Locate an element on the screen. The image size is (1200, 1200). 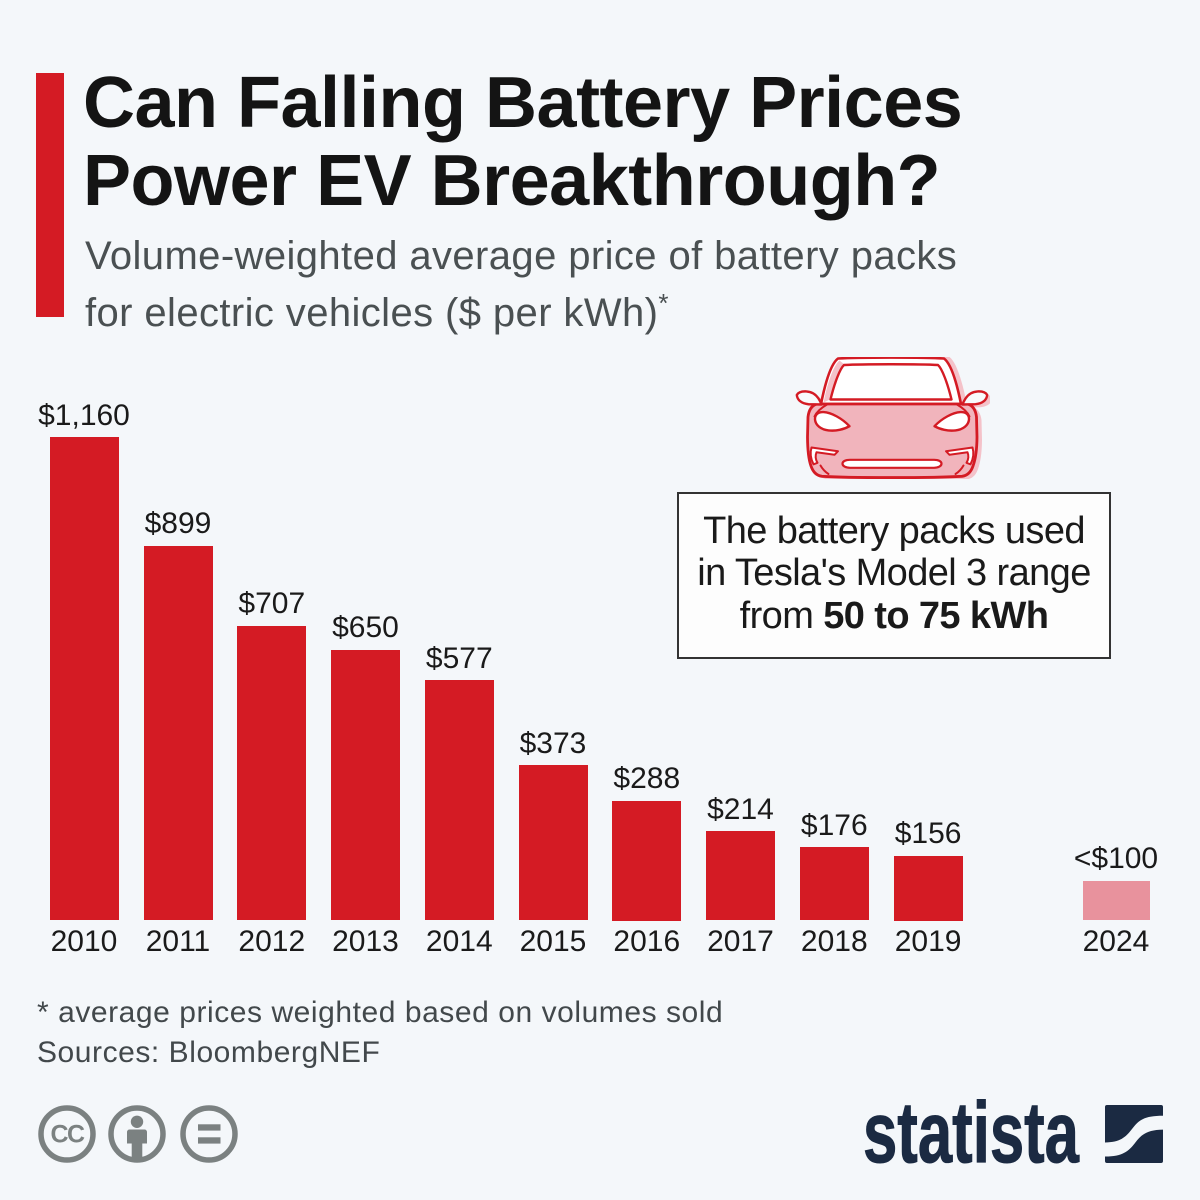
svg-text: CC is located at coordinates (67, 1135).